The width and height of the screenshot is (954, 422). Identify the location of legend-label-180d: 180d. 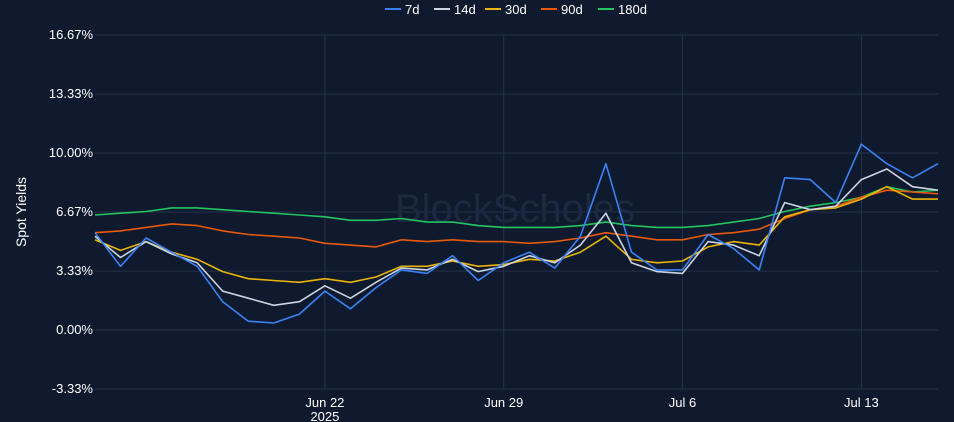
(632, 9).